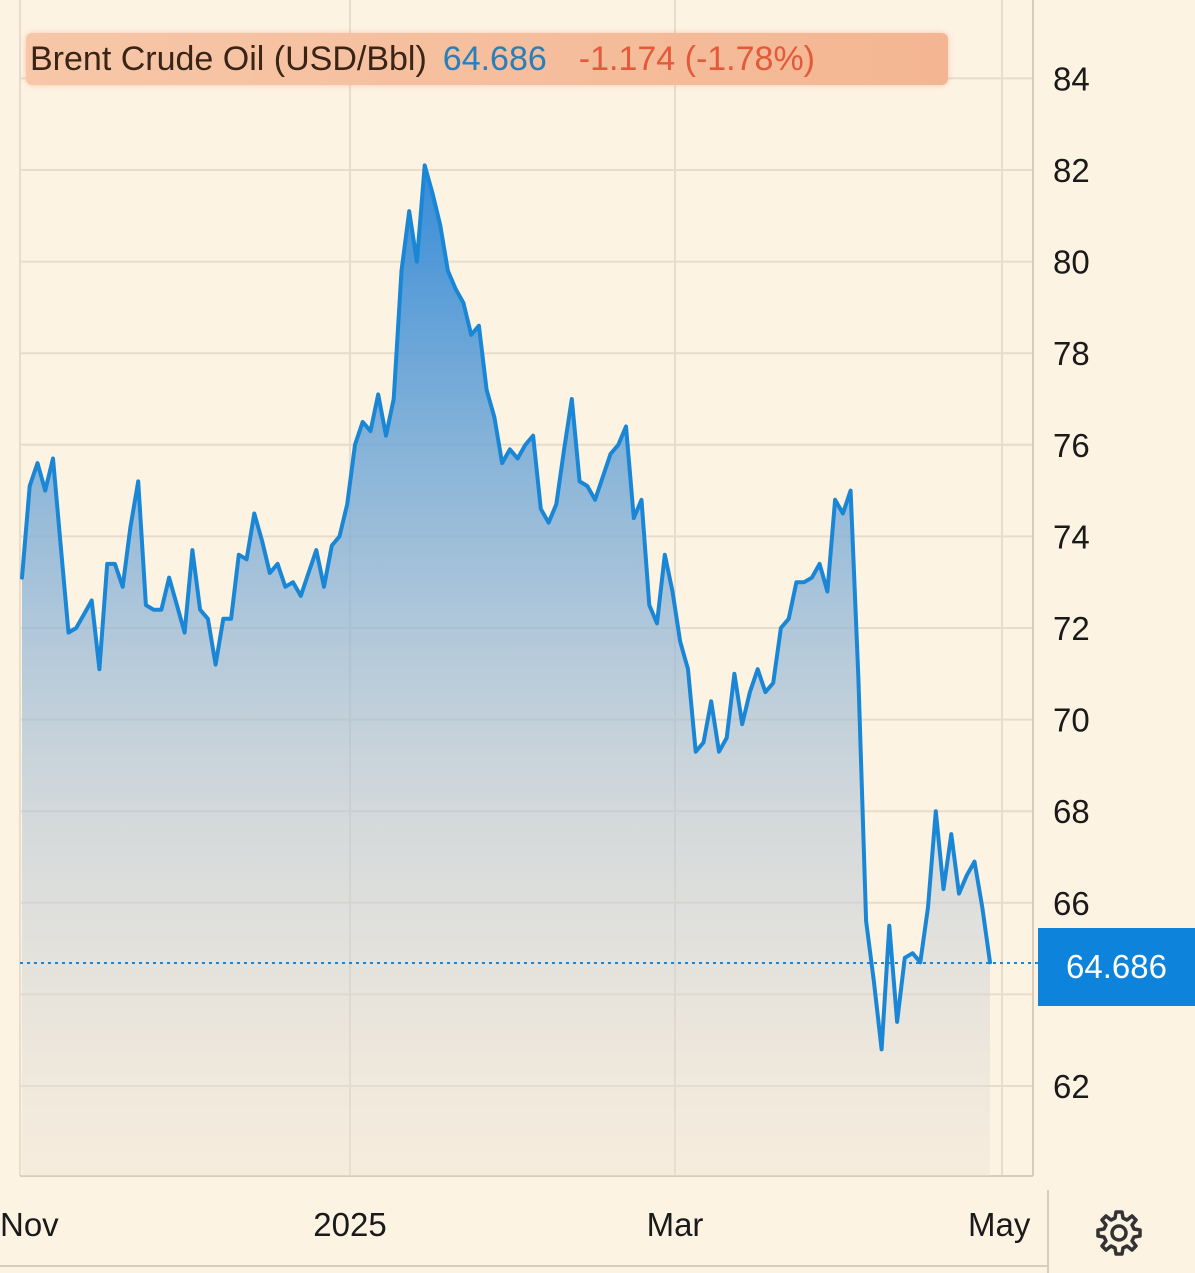  I want to click on y-tick-label: 62, so click(1071, 1086).